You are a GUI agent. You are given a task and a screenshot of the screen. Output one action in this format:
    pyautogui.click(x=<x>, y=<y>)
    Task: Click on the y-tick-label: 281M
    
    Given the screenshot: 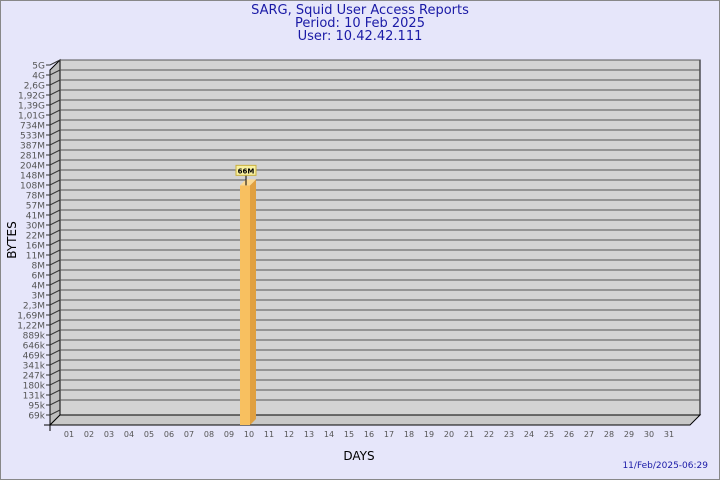 What is the action you would take?
    pyautogui.click(x=32, y=157)
    